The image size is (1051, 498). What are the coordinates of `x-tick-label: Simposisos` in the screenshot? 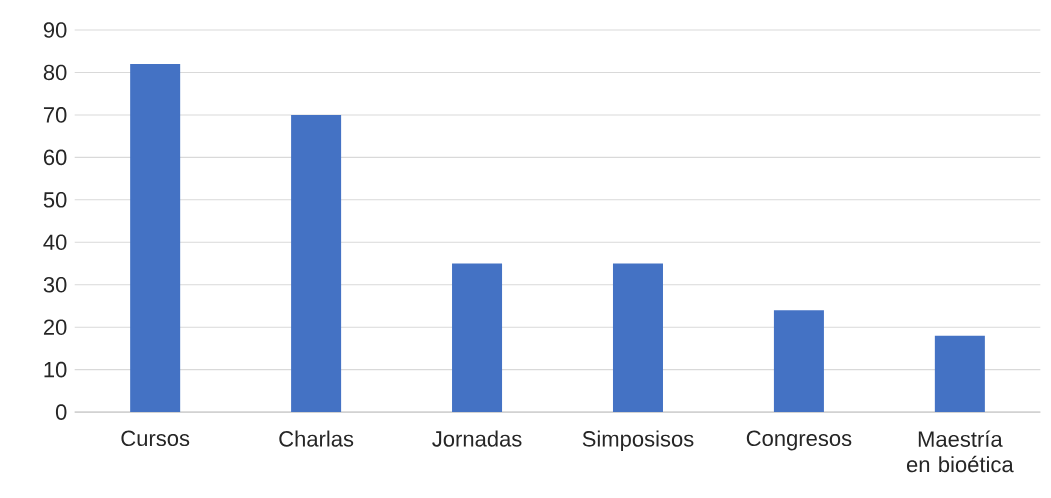 It's located at (638, 440).